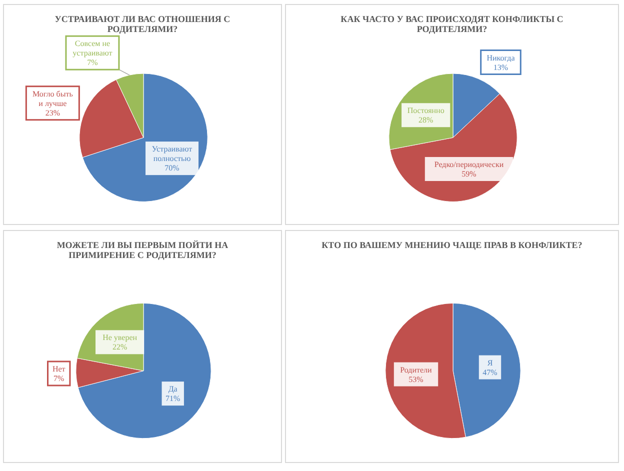 This screenshot has height=471, width=624. What do you see at coordinates (469, 174) in the screenshot?
I see `data-label: 59%` at bounding box center [469, 174].